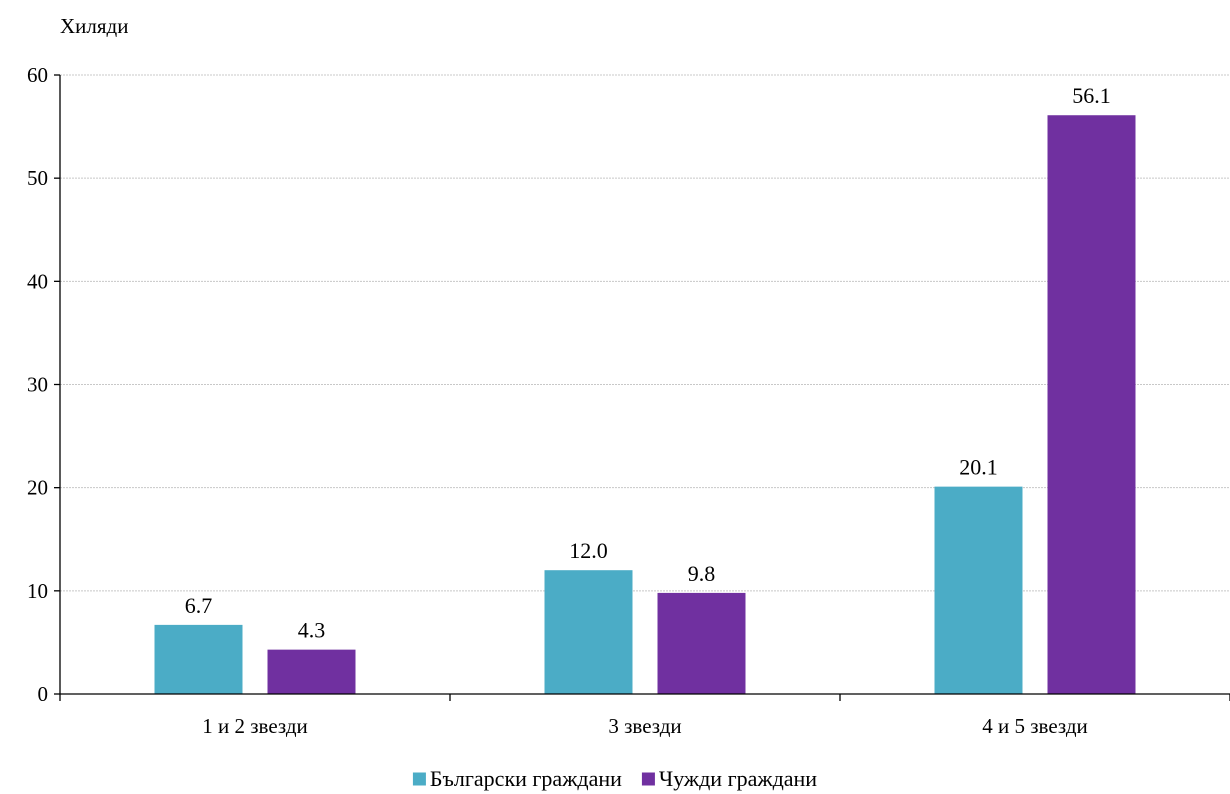 The width and height of the screenshot is (1230, 794). What do you see at coordinates (199, 605) in the screenshot?
I see `data-label: 6.7` at bounding box center [199, 605].